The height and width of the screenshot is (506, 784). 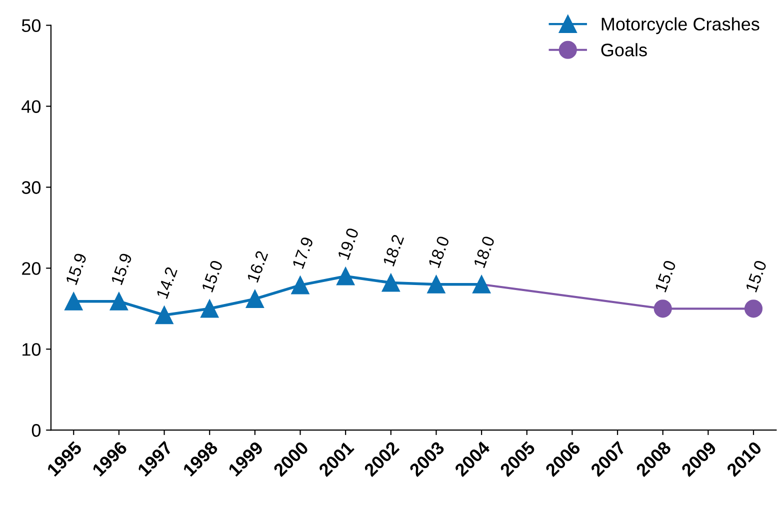 What do you see at coordinates (31, 268) in the screenshot?
I see `y-tick-label: 20` at bounding box center [31, 268].